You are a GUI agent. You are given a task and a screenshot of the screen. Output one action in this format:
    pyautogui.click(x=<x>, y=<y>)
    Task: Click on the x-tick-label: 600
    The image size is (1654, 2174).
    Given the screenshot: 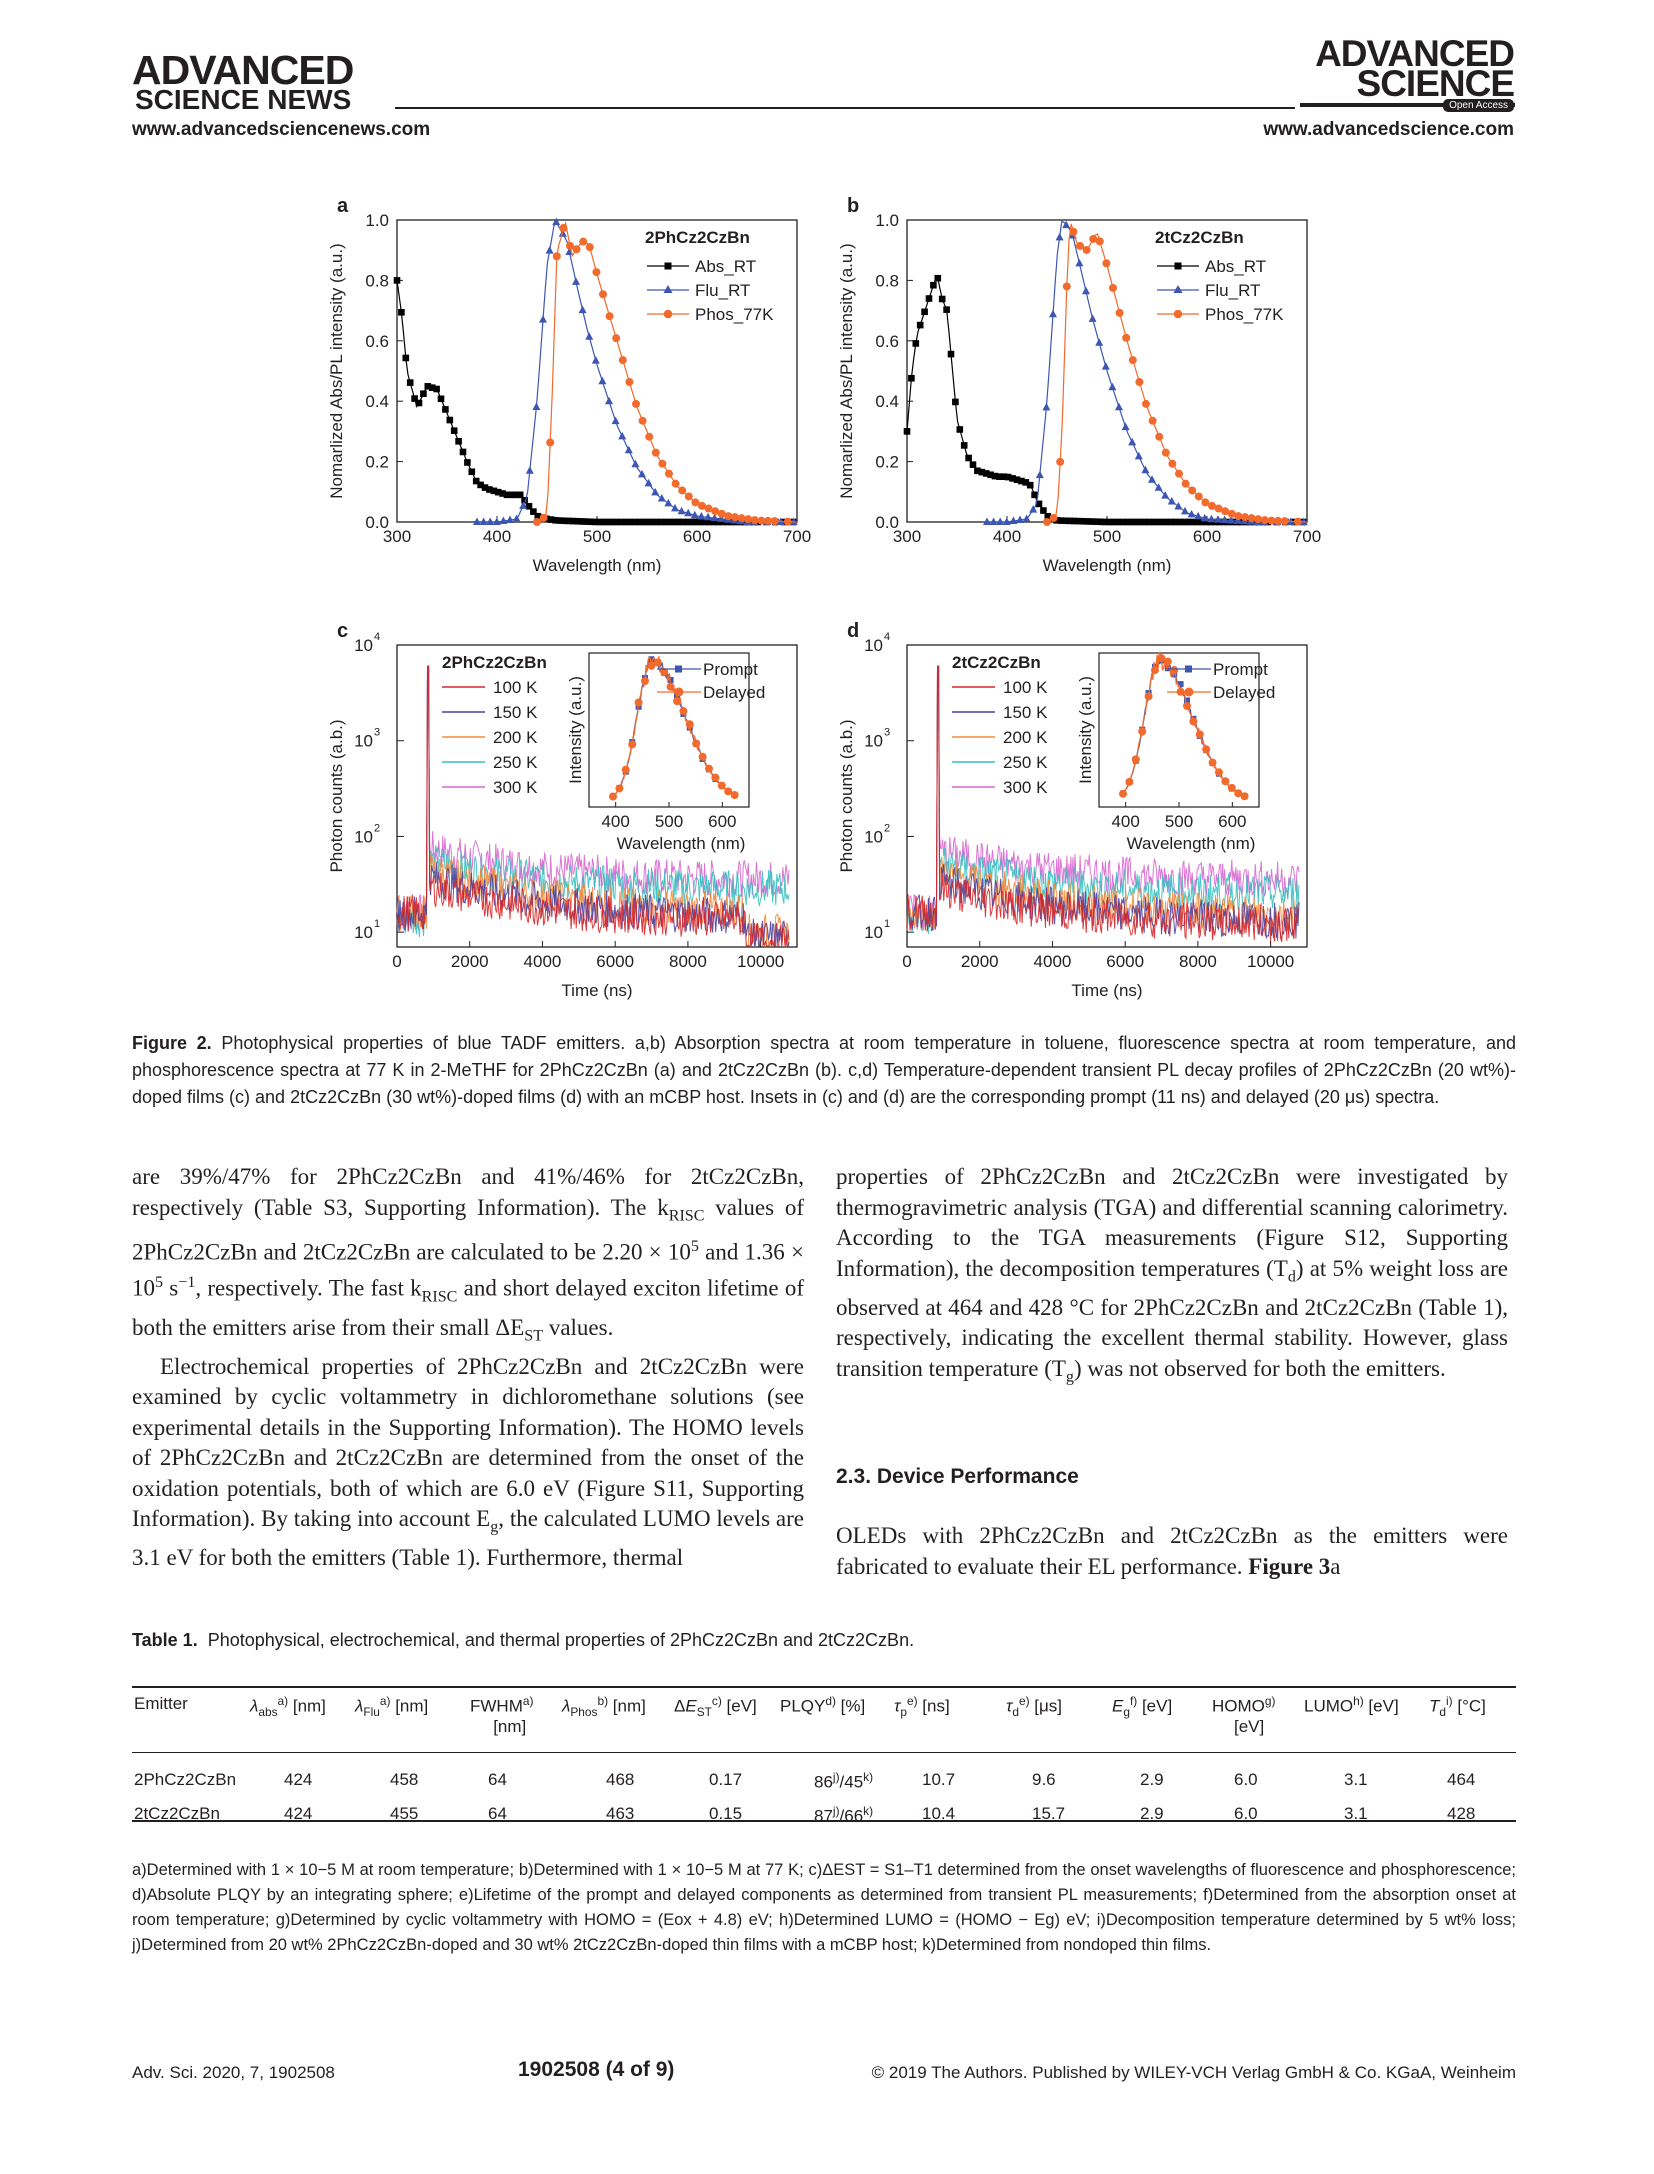 What is the action you would take?
    pyautogui.click(x=697, y=536)
    